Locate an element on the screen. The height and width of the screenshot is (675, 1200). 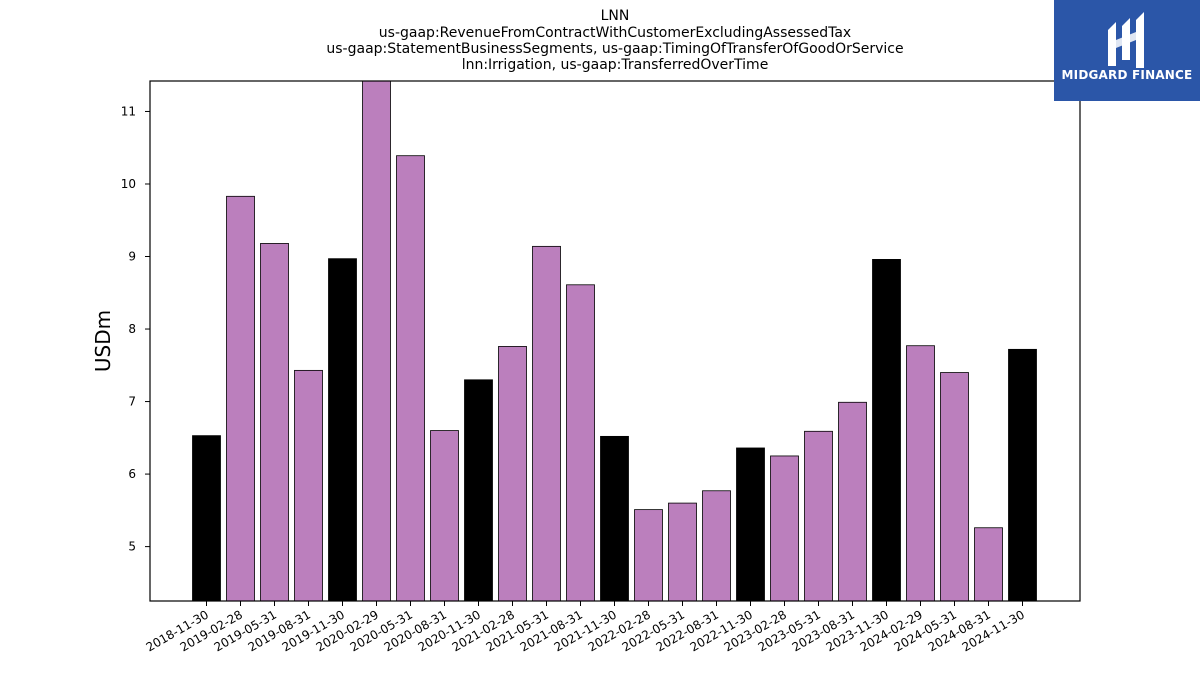
midgard-logo-icon is located at coordinates (1126, 40).